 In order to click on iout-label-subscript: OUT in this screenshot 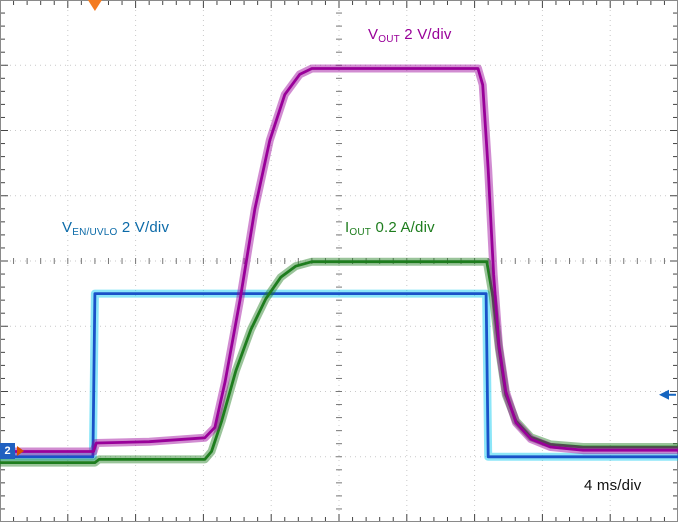, I will do `click(360, 232)`.